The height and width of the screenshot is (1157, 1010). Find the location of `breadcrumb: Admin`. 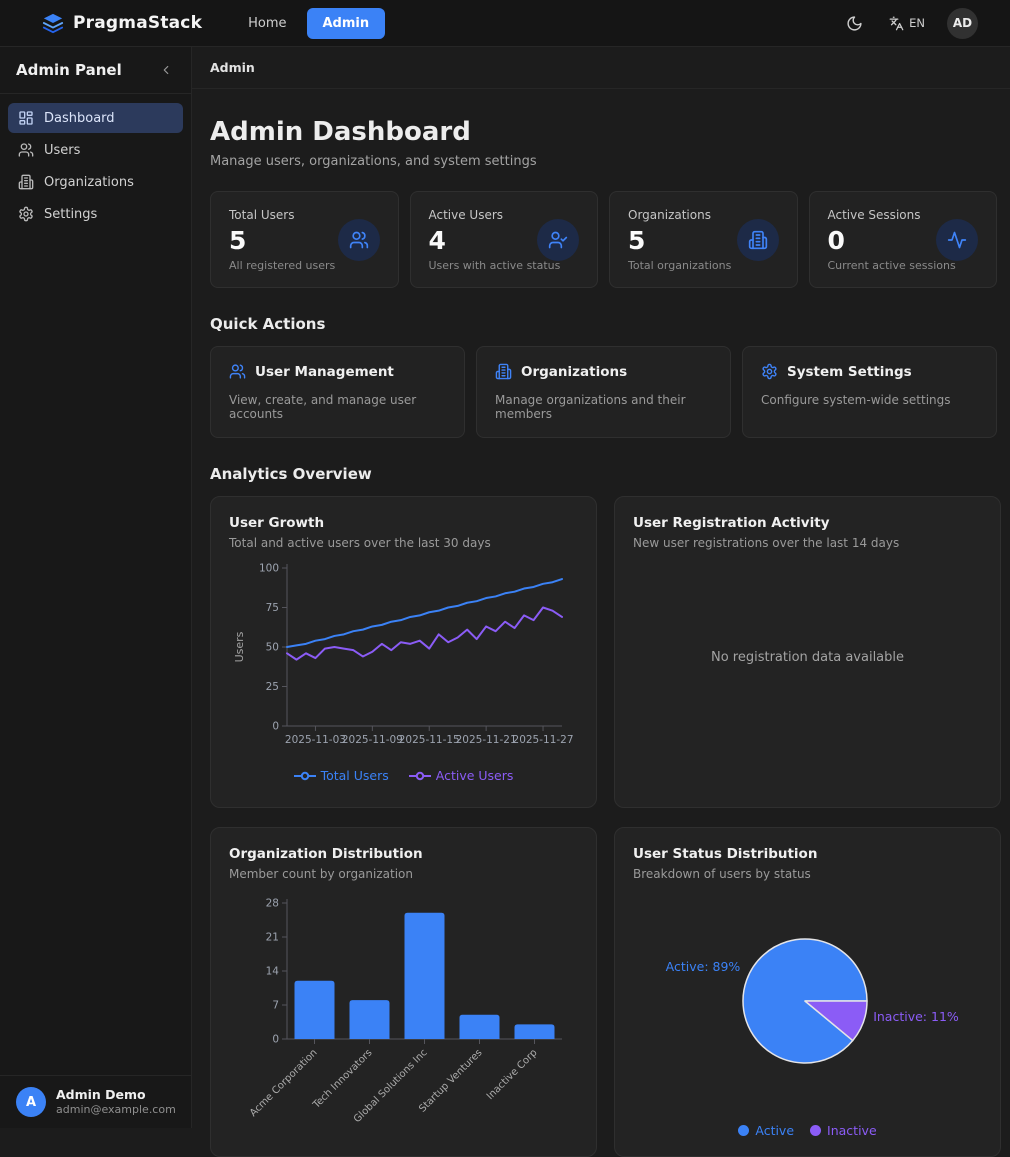

breadcrumb: Admin is located at coordinates (232, 67).